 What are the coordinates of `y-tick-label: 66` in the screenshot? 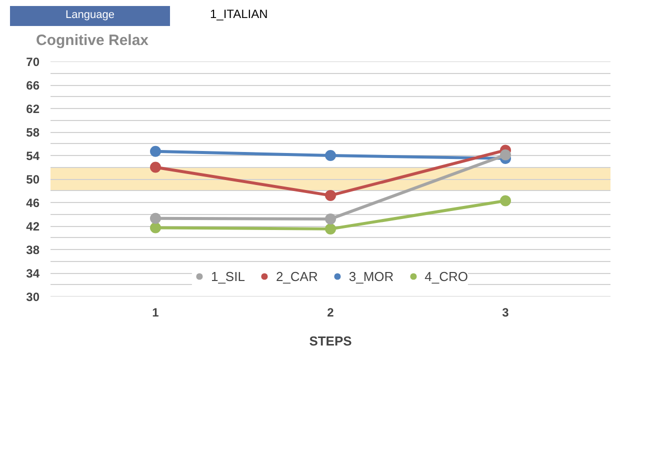 It's located at (33, 85).